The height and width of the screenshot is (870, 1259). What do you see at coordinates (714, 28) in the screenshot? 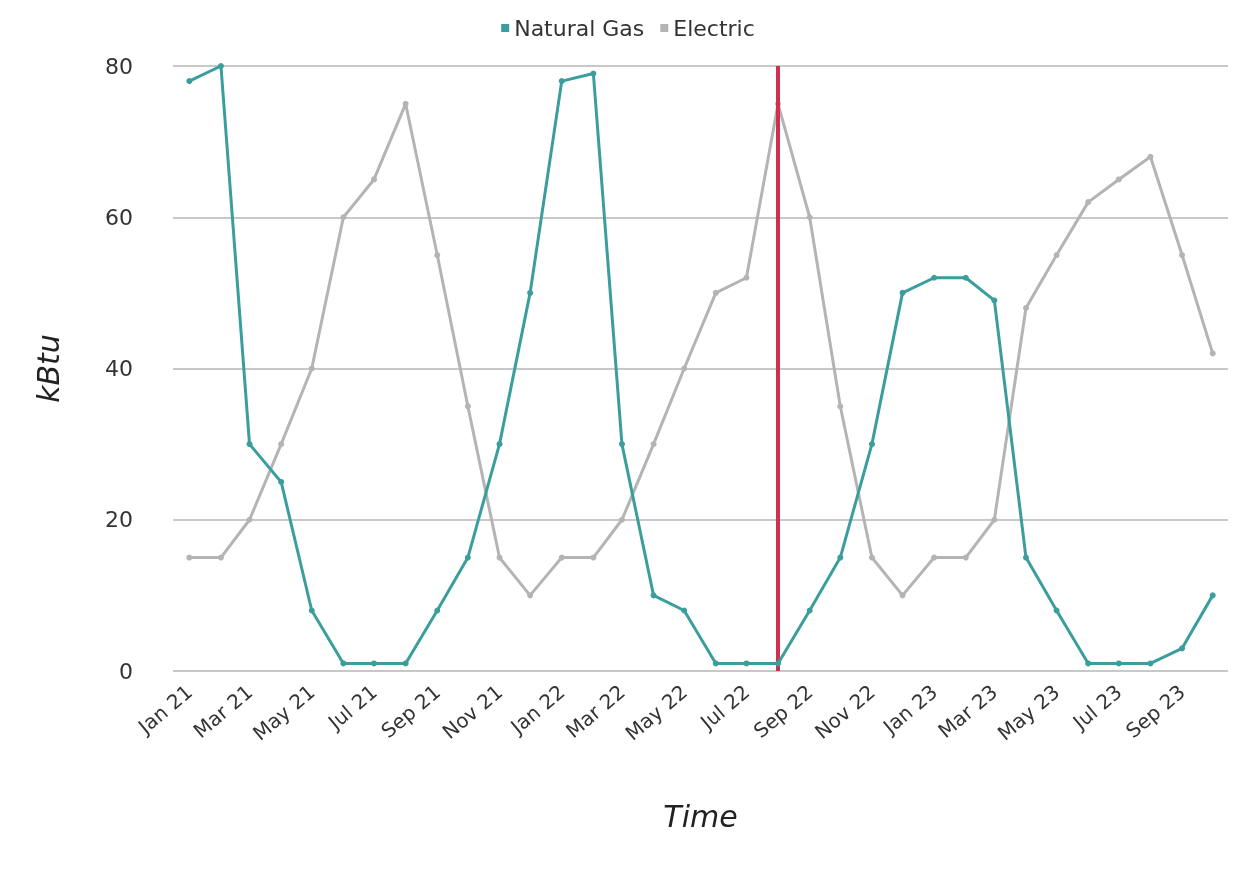
I see `legend-label: Electric` at bounding box center [714, 28].